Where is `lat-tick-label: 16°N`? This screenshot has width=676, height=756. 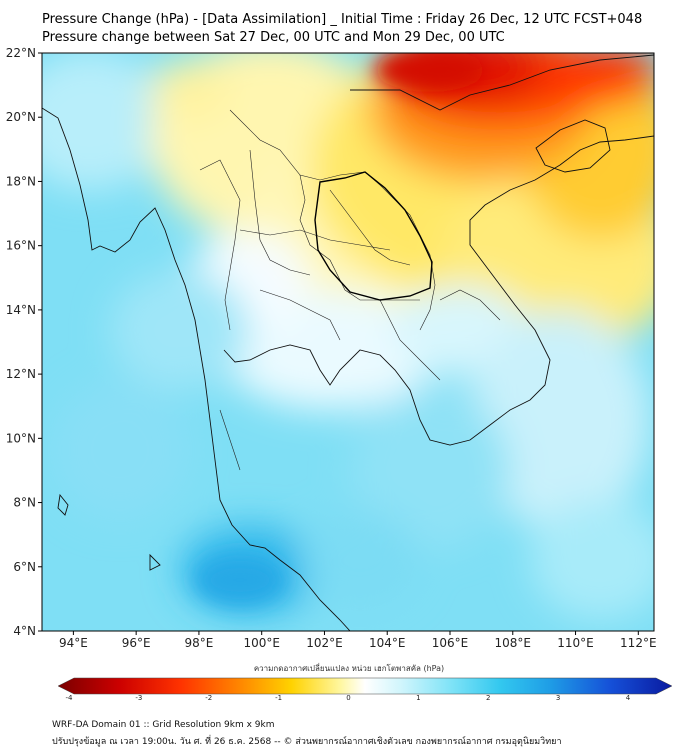
lat-tick-label: 16°N is located at coordinates (21, 246).